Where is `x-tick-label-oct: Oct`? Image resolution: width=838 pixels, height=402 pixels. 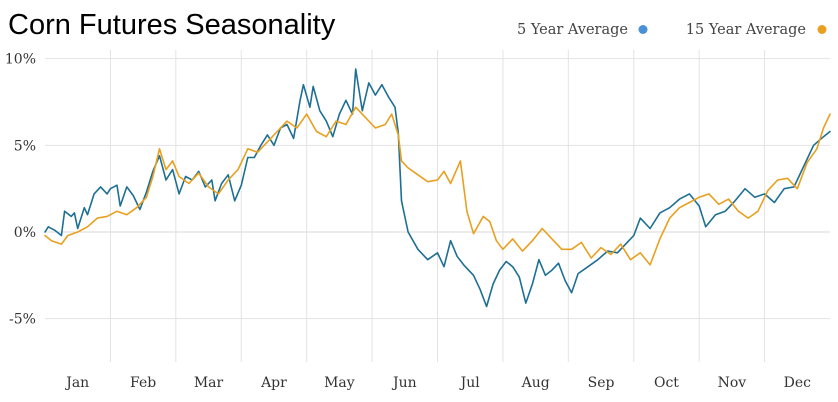 x-tick-label-oct: Oct is located at coordinates (666, 383).